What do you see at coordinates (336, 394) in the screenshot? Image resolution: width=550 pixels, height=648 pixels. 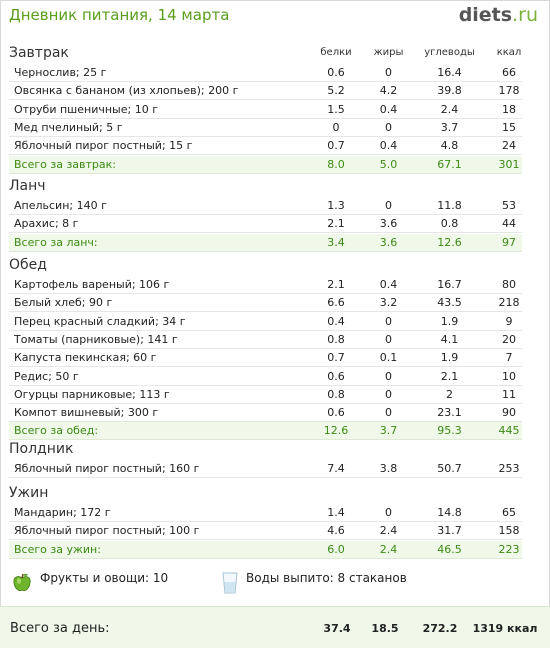 I see `protein-value: 0.8` at bounding box center [336, 394].